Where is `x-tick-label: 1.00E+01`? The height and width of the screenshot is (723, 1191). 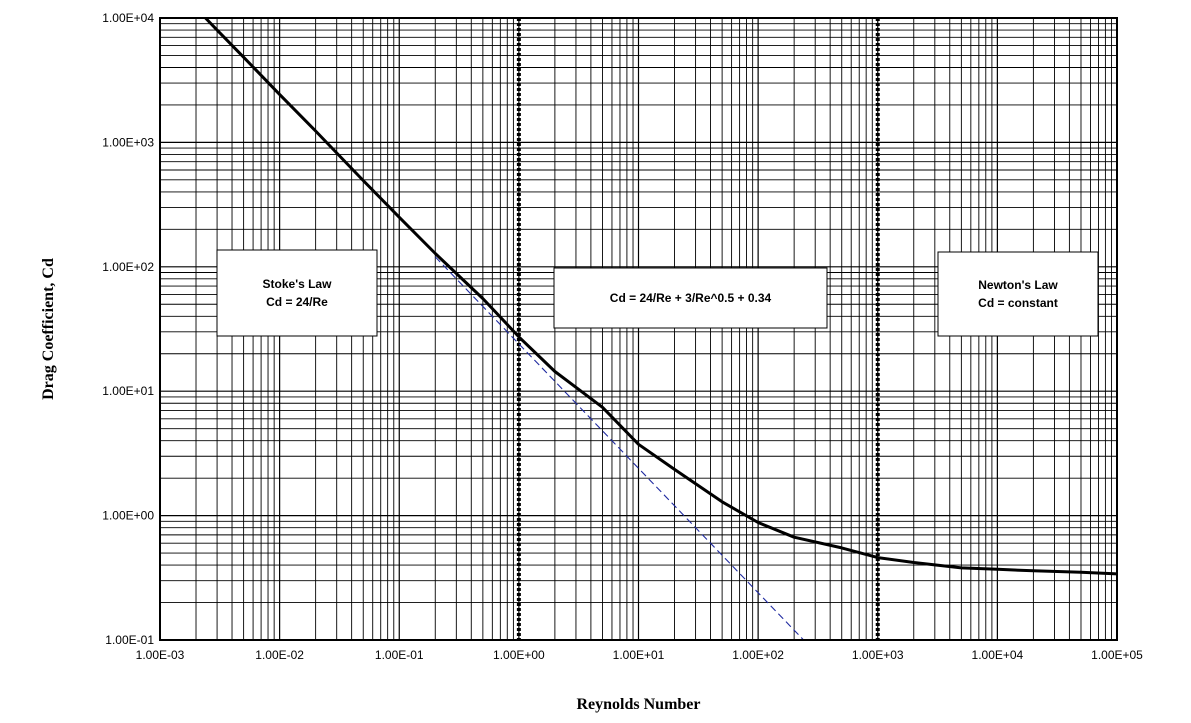 x-tick-label: 1.00E+01 is located at coordinates (639, 655).